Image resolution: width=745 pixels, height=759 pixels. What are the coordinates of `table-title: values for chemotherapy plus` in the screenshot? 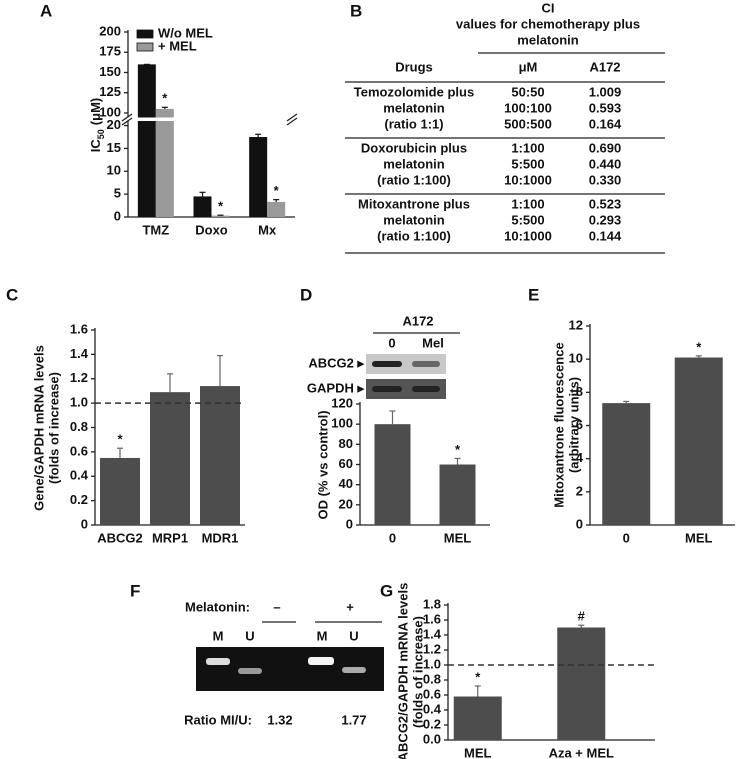 It's located at (548, 23).